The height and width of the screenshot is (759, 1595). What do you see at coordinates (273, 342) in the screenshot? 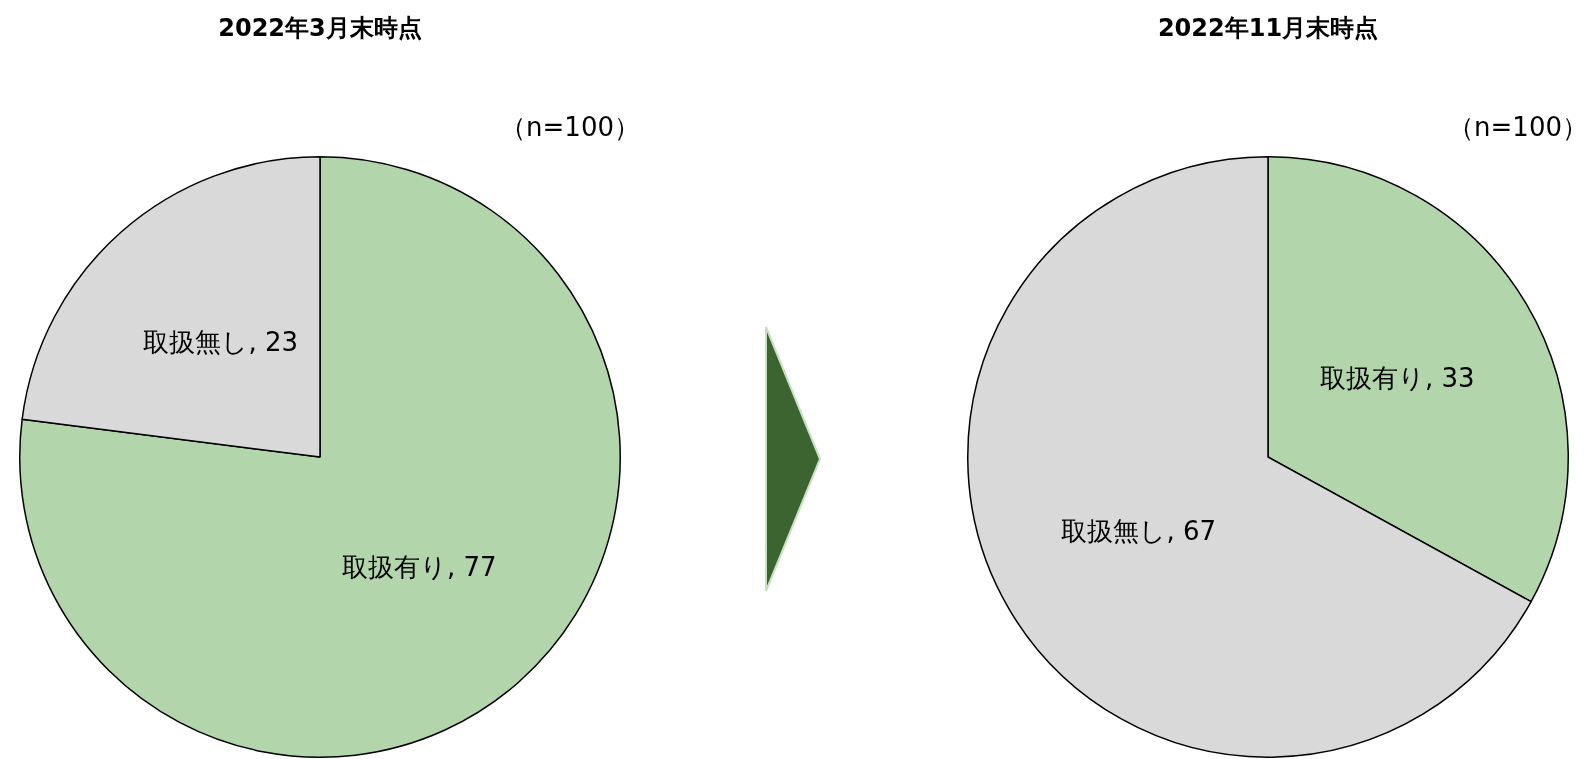
I see `data-label: , 23` at bounding box center [273, 342].